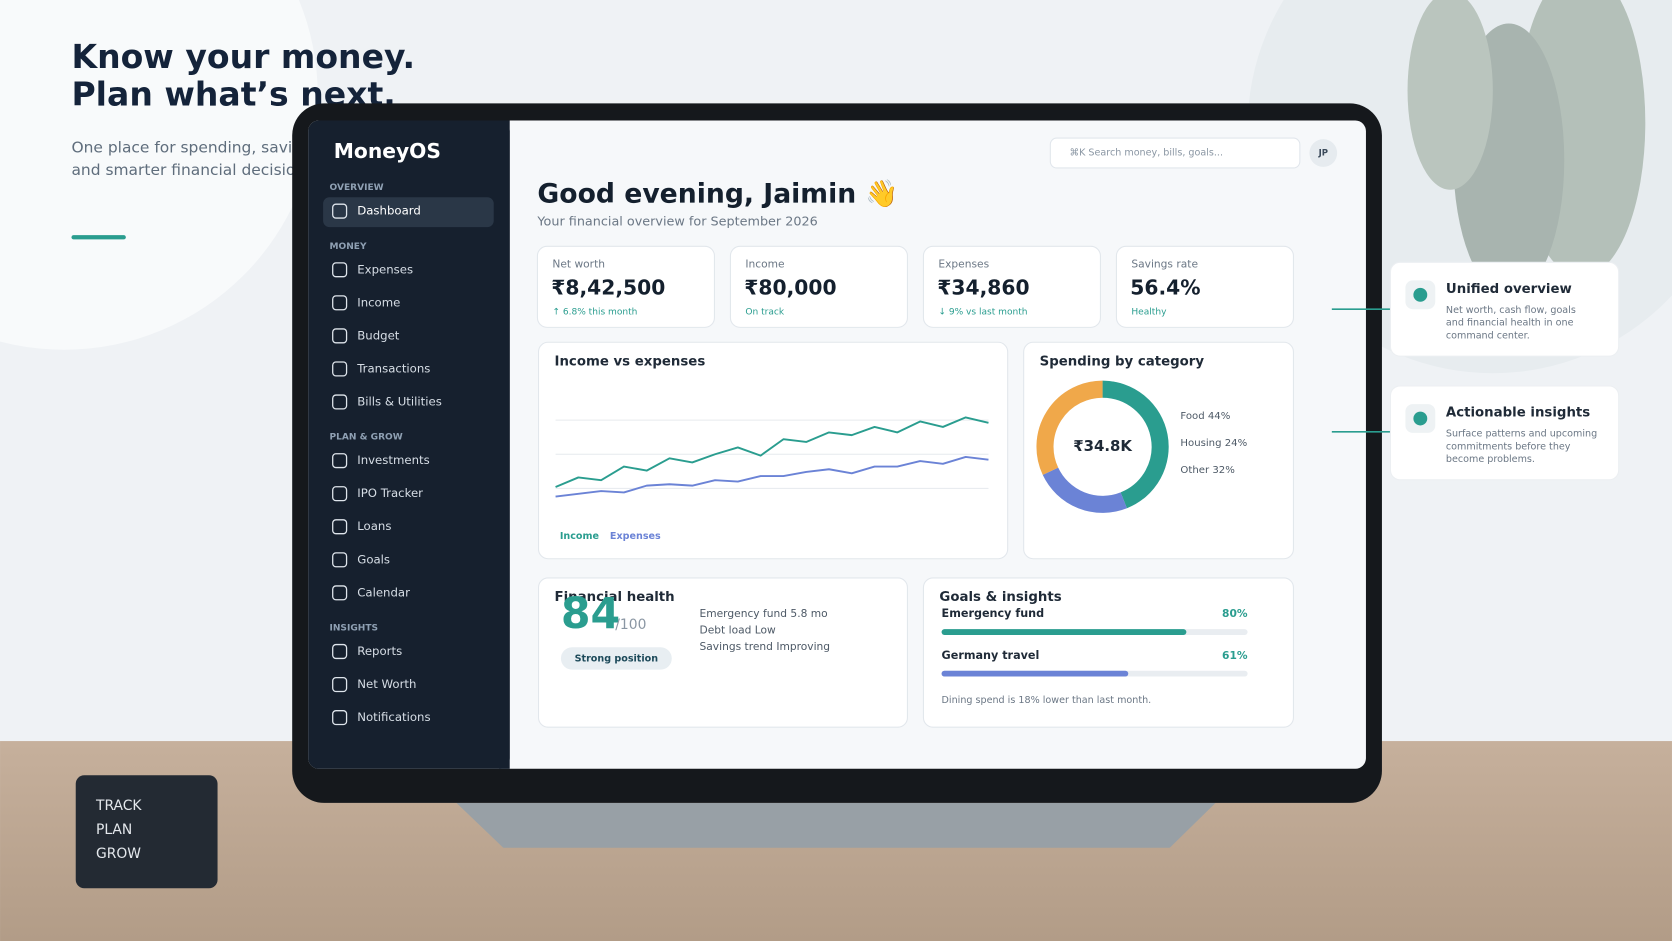 The width and height of the screenshot is (1672, 941). Describe the element at coordinates (993, 613) in the screenshot. I see `goal-name: Emergency fund` at that location.